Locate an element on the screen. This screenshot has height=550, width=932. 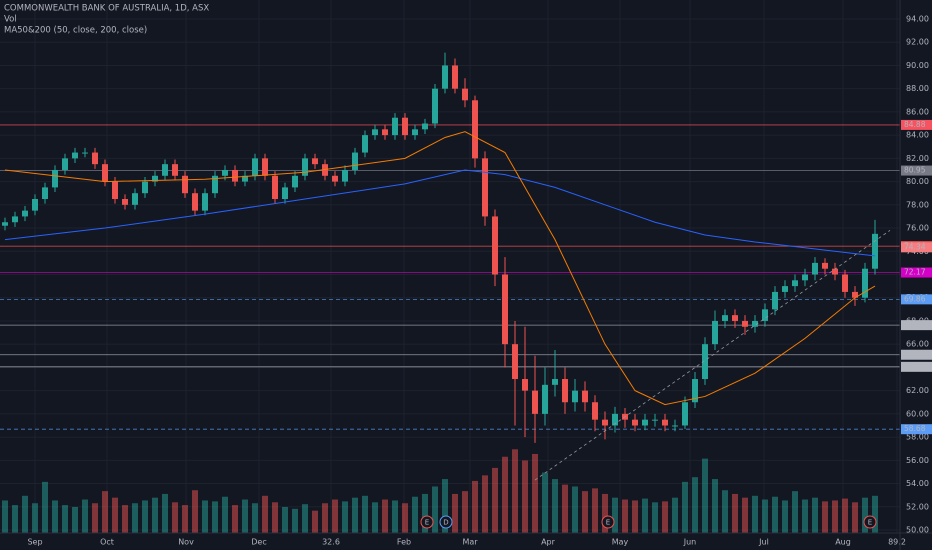
event-label: E is located at coordinates (427, 523).